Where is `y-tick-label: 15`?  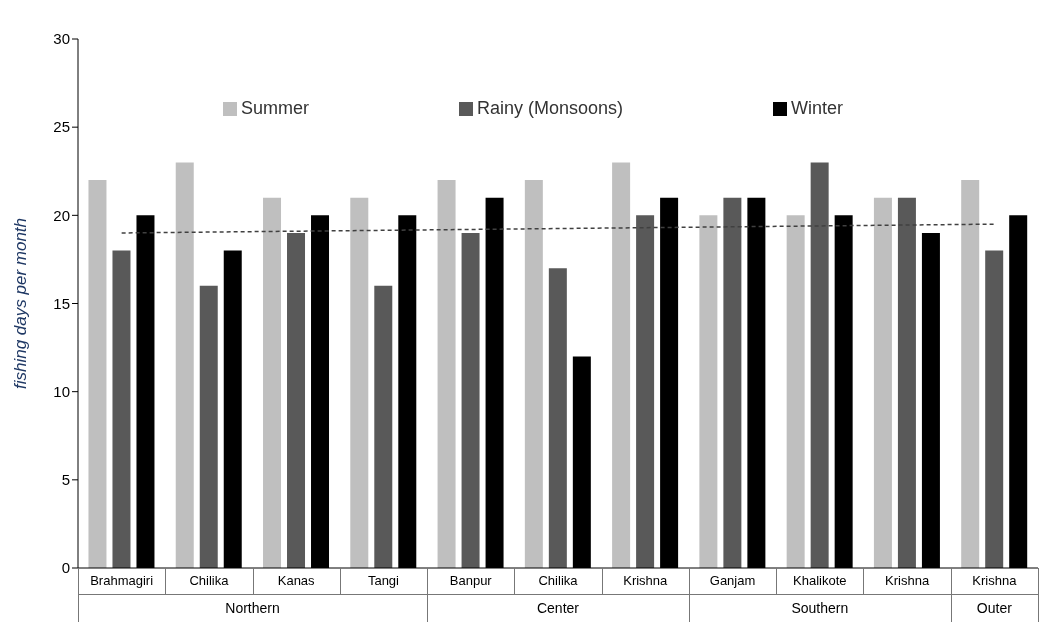
y-tick-label: 15 is located at coordinates (61, 303).